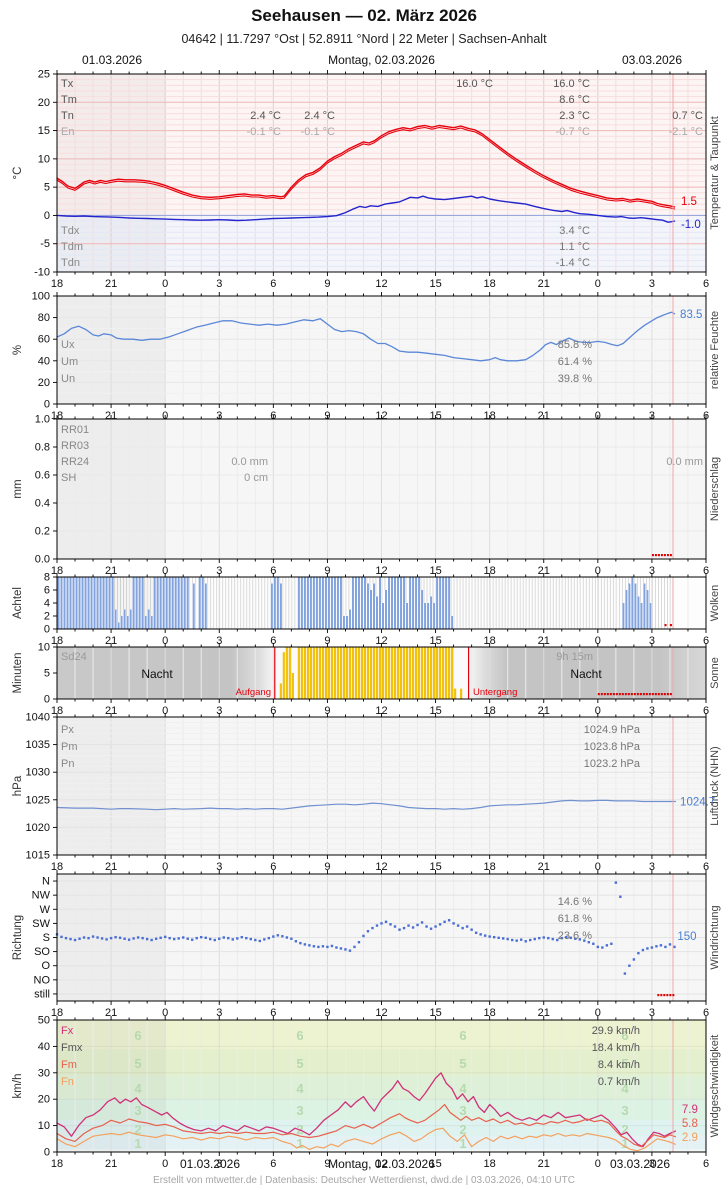  Describe the element at coordinates (299, 1110) in the screenshot. I see `beaufort-scale-number: 3` at that location.